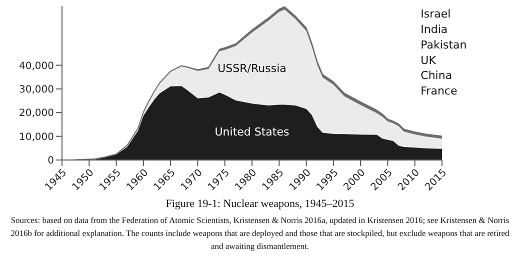  I want to click on annotation: France, so click(439, 91).